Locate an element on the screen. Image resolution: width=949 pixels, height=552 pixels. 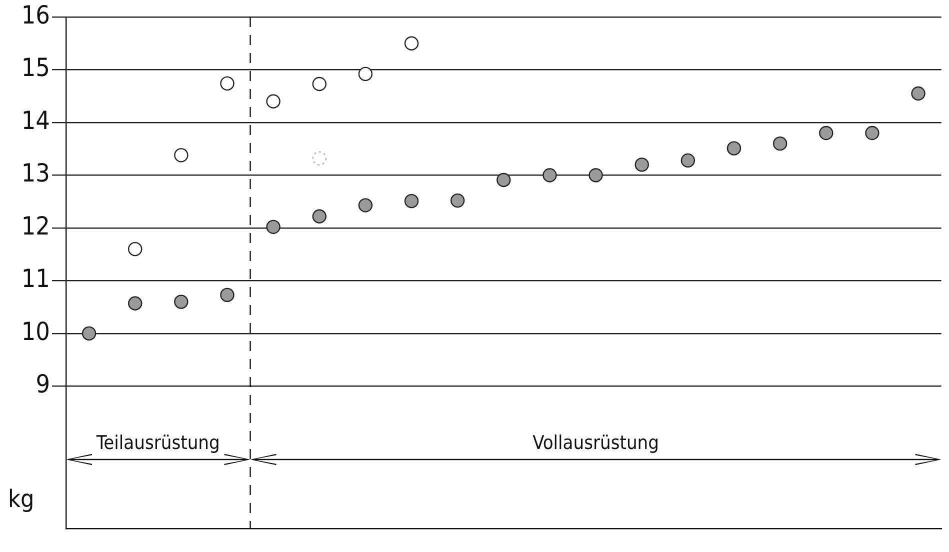
y-tick-label: 14 is located at coordinates (35, 120).